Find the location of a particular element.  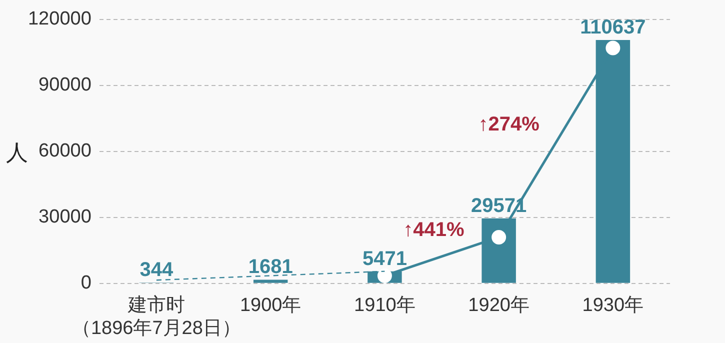

x-tick-label: 建市时（1896年7月28日） is located at coordinates (156, 316).